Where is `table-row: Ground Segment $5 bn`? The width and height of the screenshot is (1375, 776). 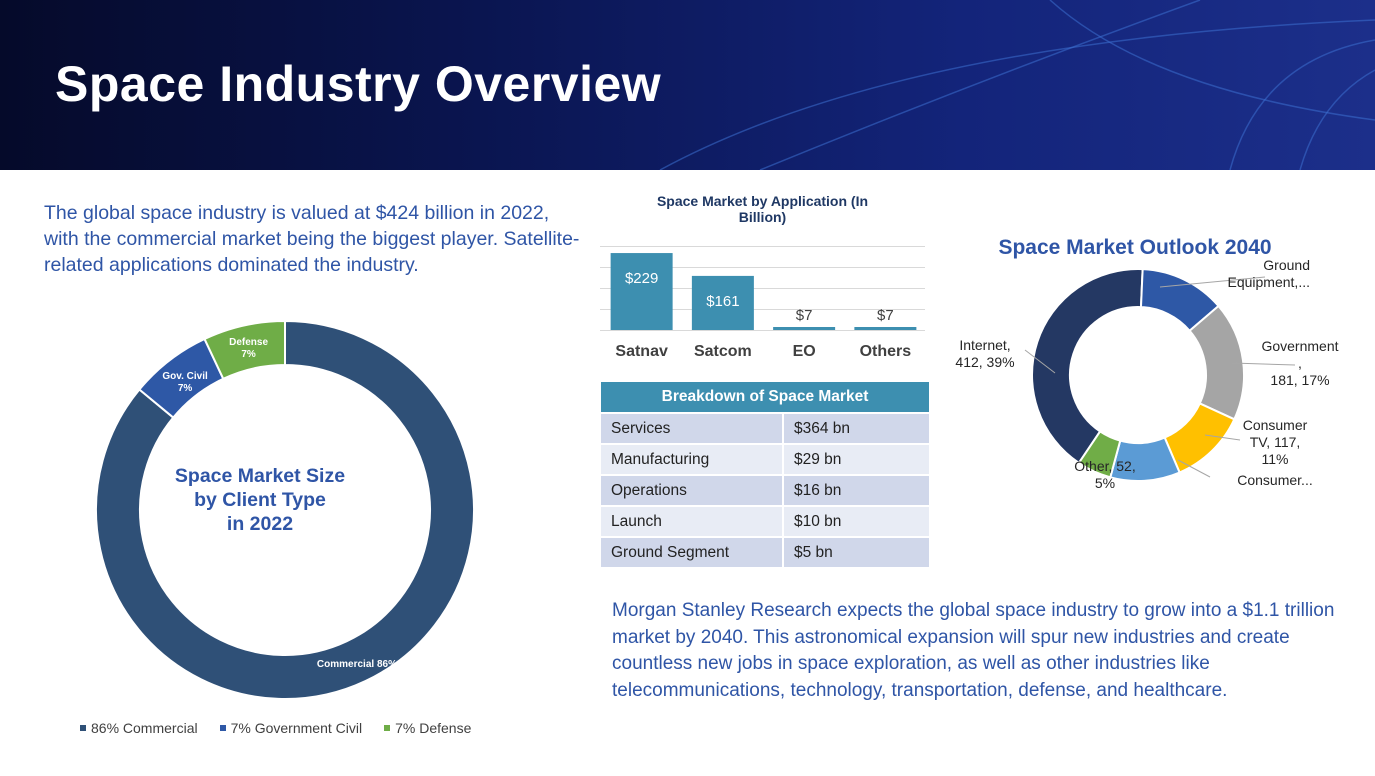 table-row: Ground Segment $5 bn is located at coordinates (765, 551).